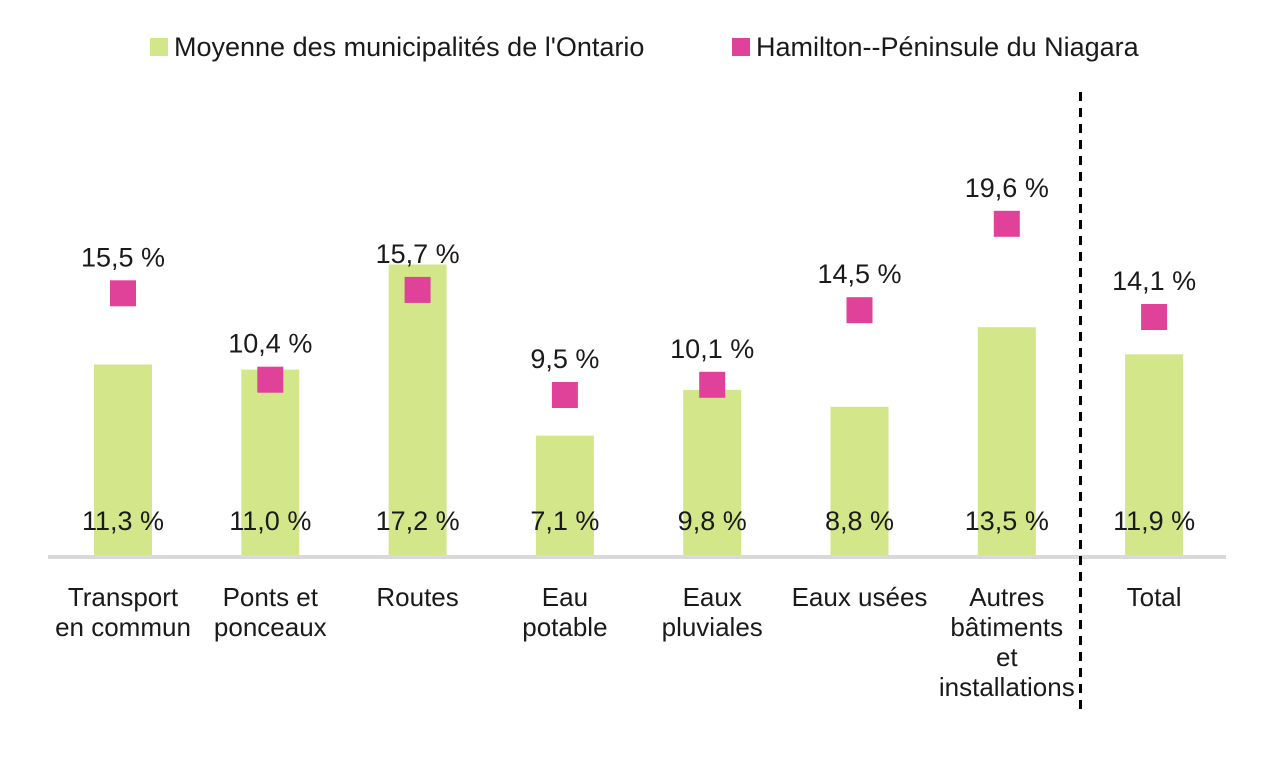  I want to click on marker-value-label: 15,7 %, so click(418, 254).